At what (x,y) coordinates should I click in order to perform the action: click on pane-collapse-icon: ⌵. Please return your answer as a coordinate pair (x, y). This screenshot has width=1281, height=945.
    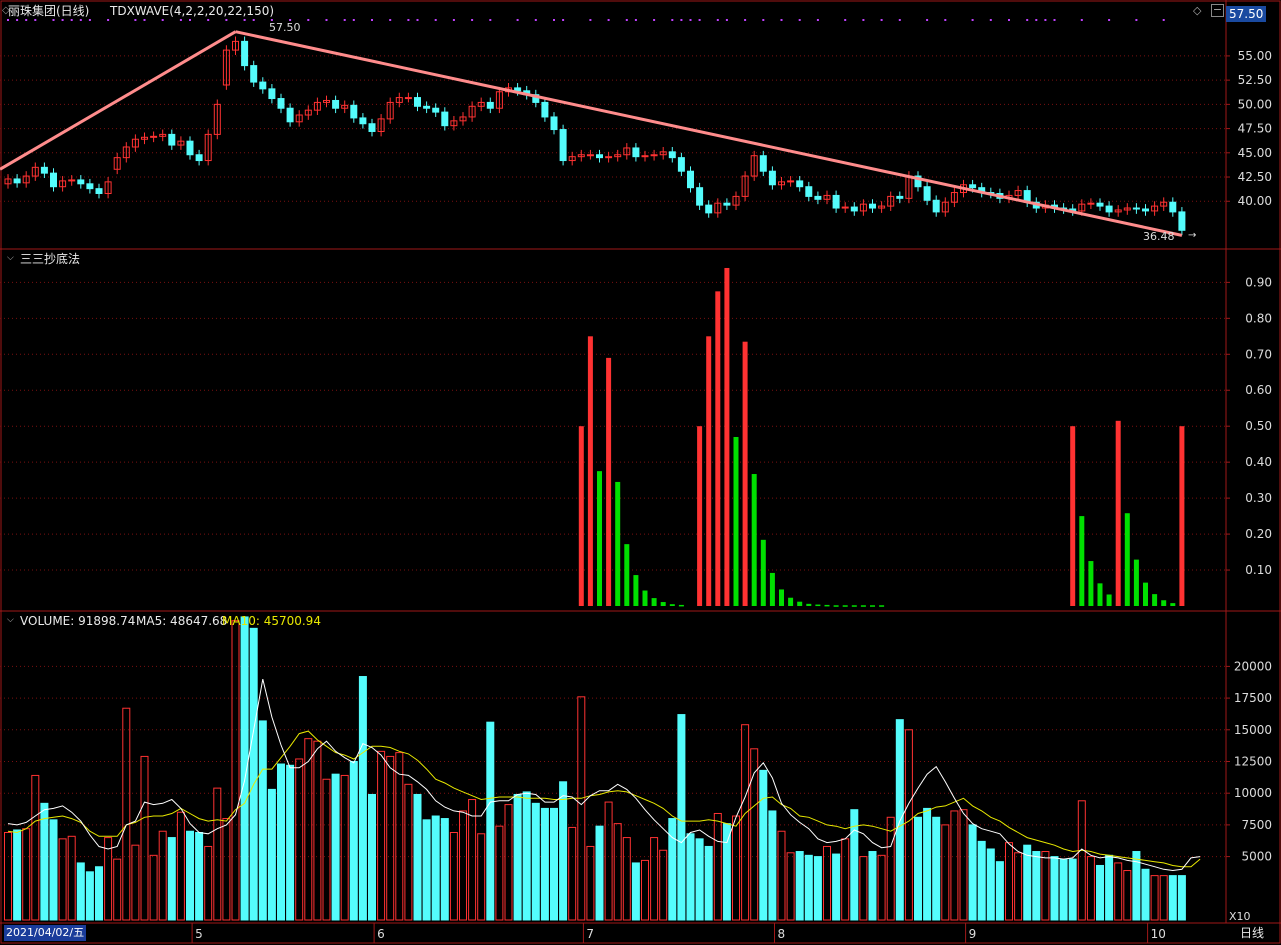
    Looking at the image, I should click on (10, 620).